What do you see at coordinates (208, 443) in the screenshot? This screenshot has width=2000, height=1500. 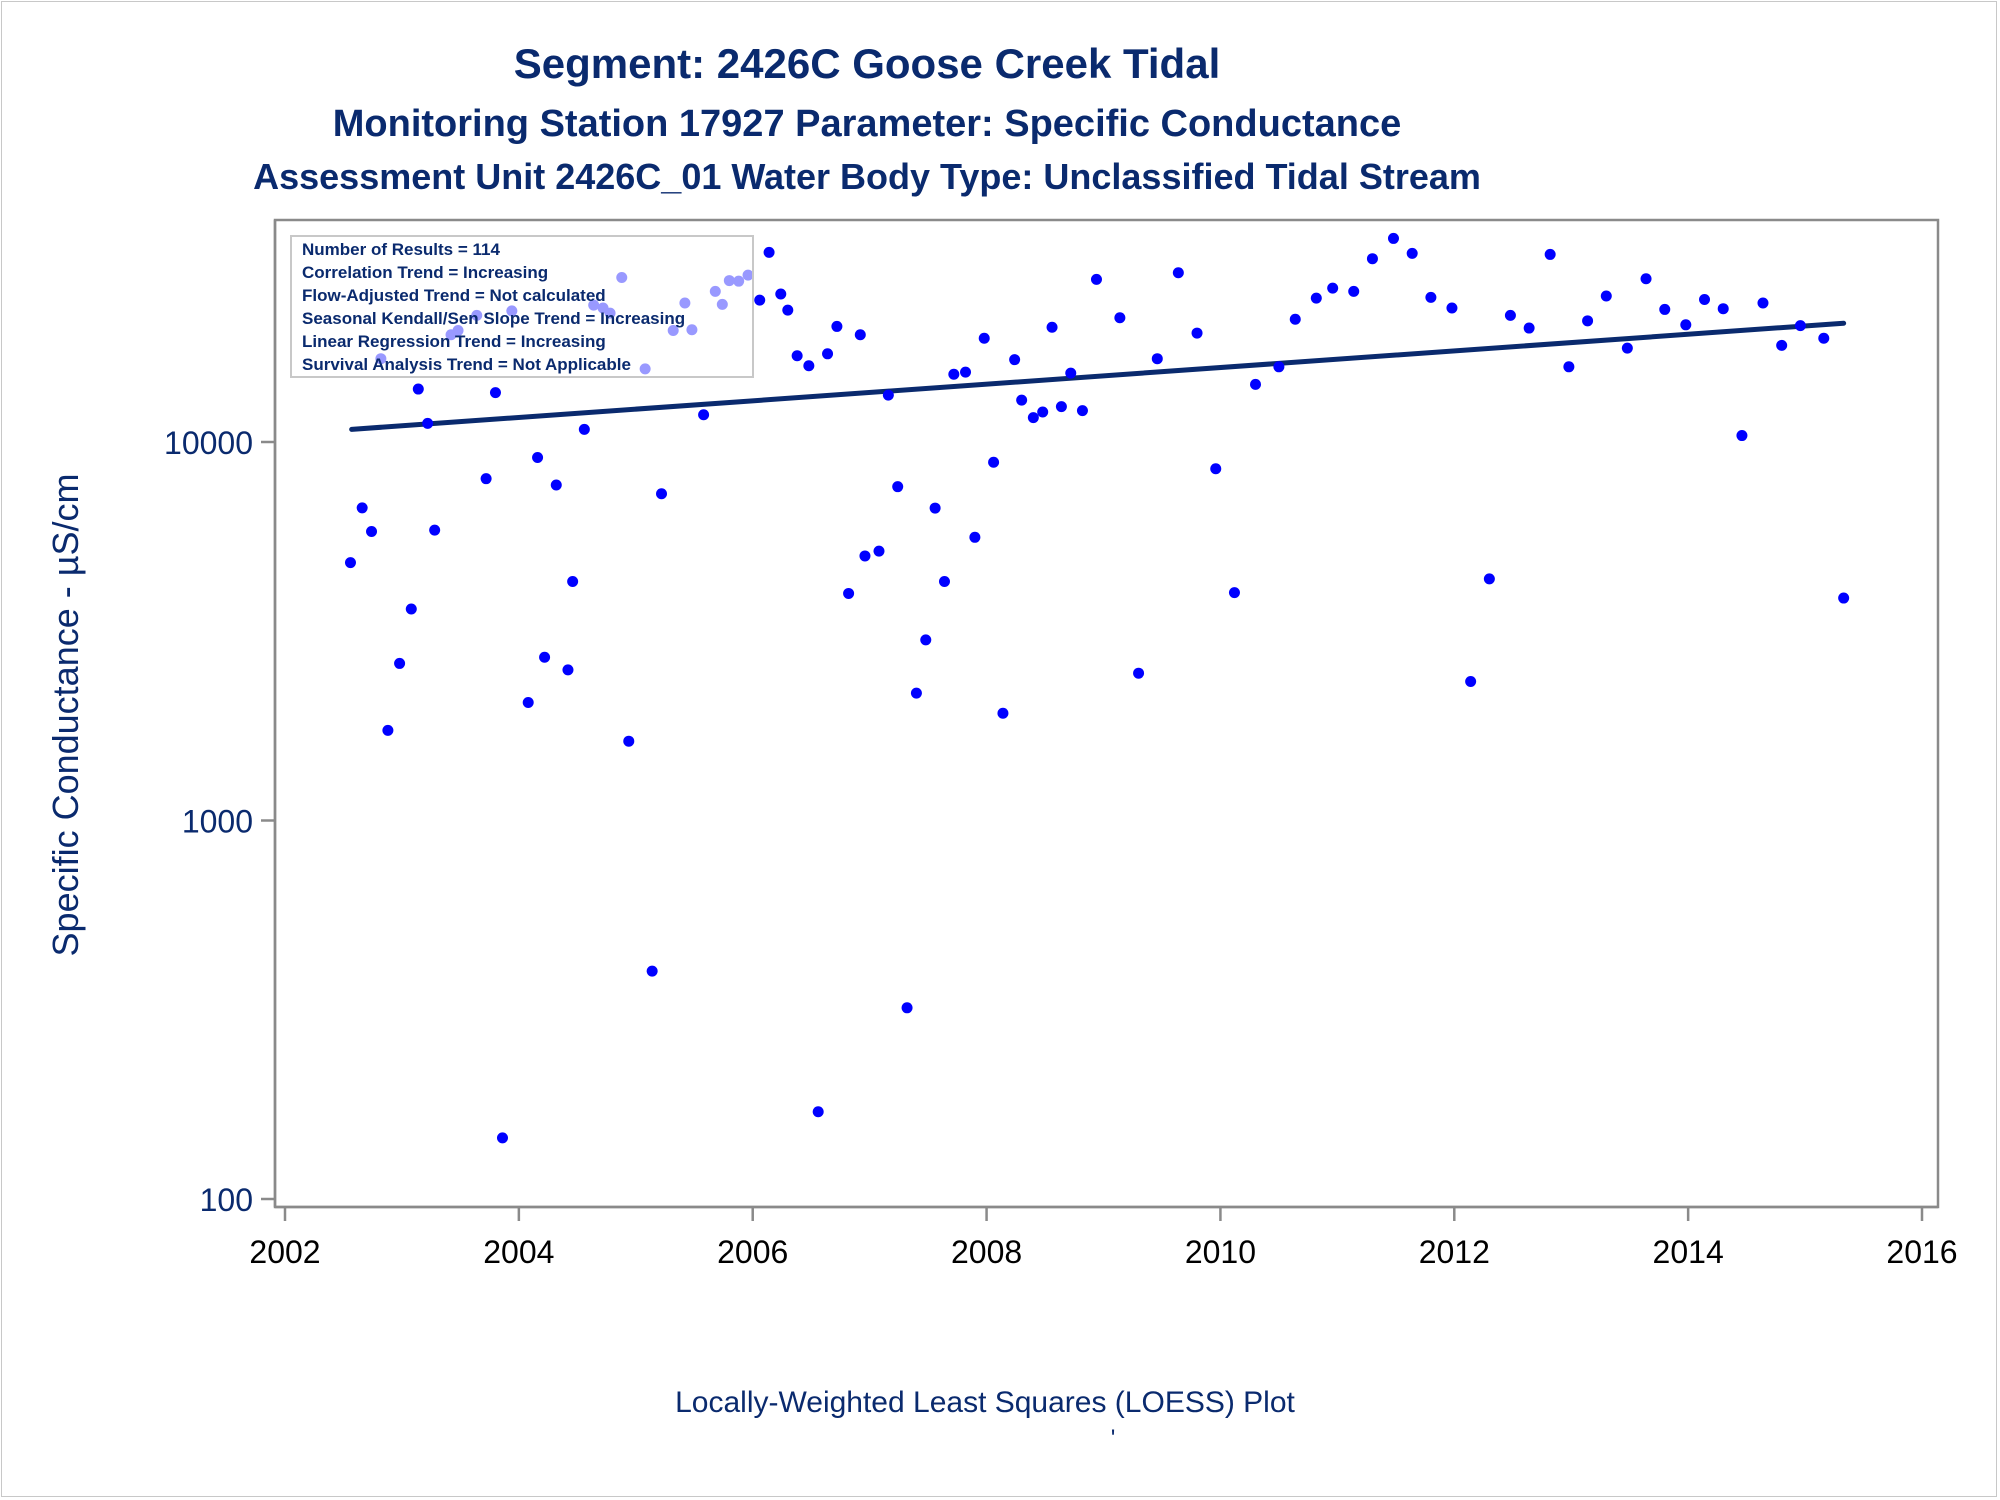 I see `y-tick-label: 10000` at bounding box center [208, 443].